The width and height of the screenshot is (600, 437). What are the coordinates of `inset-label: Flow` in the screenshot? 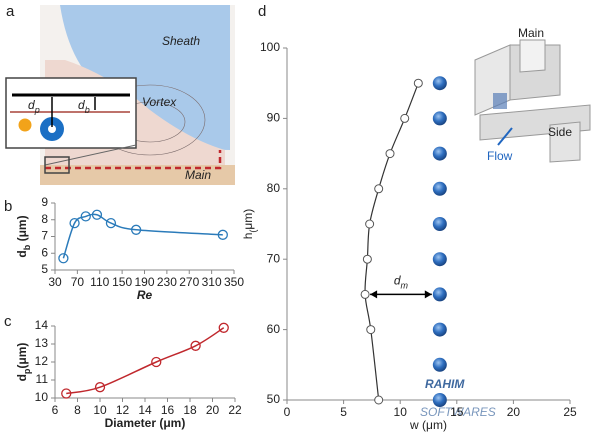 It's located at (500, 156).